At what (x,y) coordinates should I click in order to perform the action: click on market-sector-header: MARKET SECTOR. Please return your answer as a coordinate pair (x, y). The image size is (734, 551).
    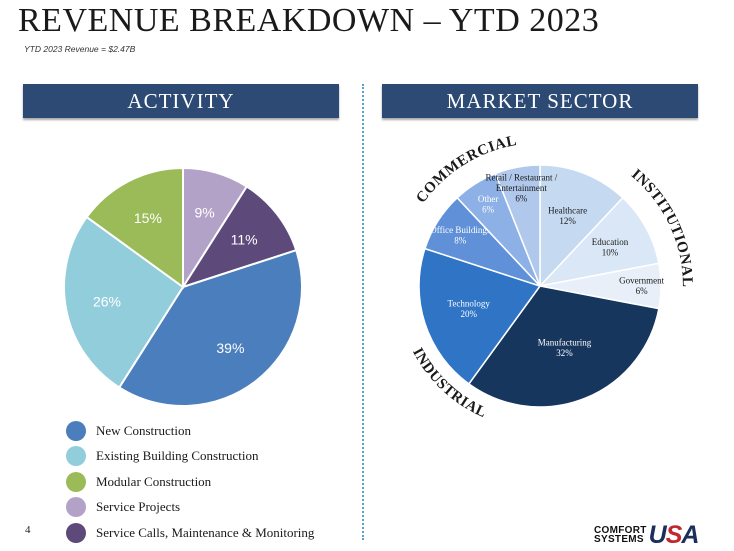
    Looking at the image, I should click on (540, 101).